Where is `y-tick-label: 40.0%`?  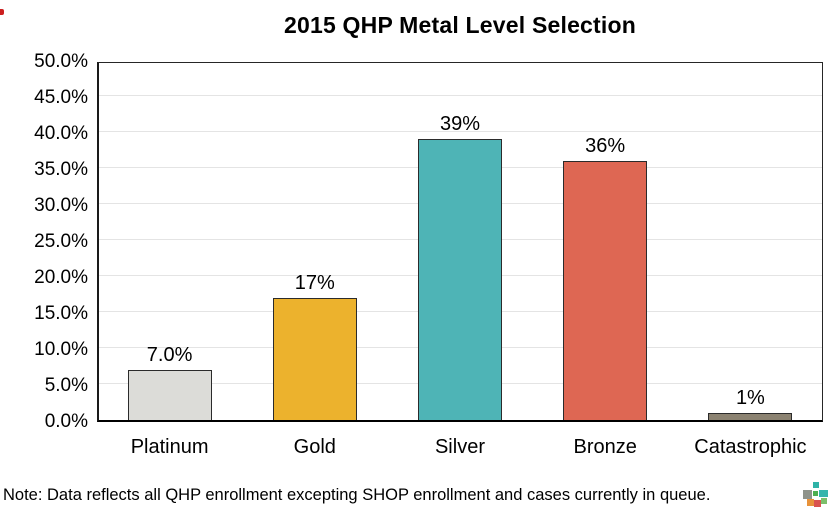 y-tick-label: 40.0% is located at coordinates (61, 133).